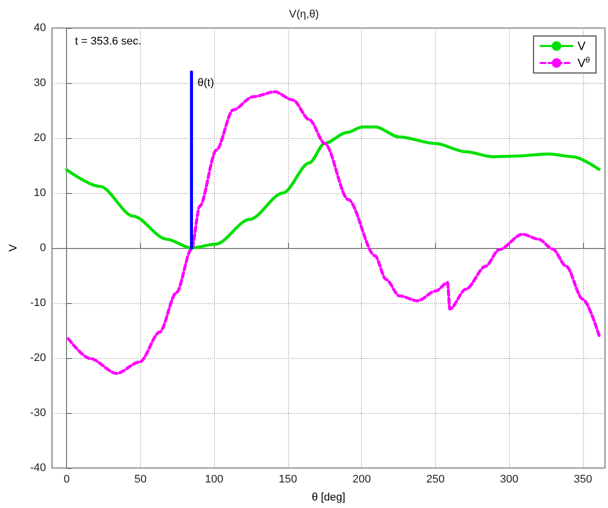 This screenshot has height=508, width=608. Describe the element at coordinates (435, 480) in the screenshot. I see `x-tick-label: 250` at that location.